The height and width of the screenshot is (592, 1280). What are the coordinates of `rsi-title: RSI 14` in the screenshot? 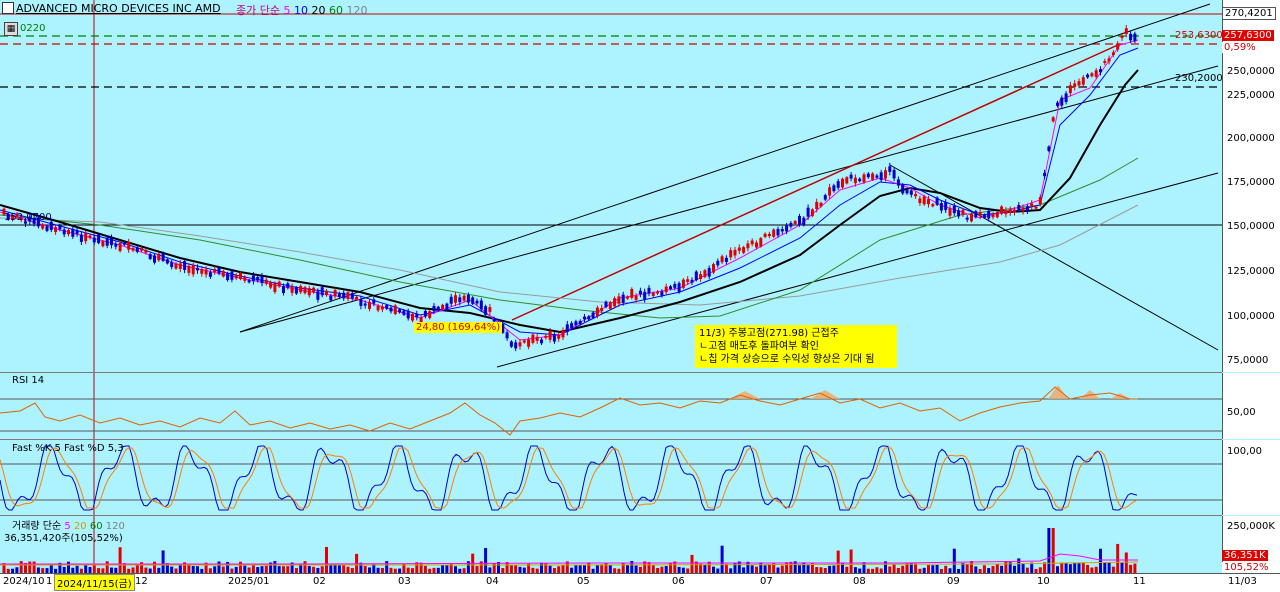 It's located at (28, 380).